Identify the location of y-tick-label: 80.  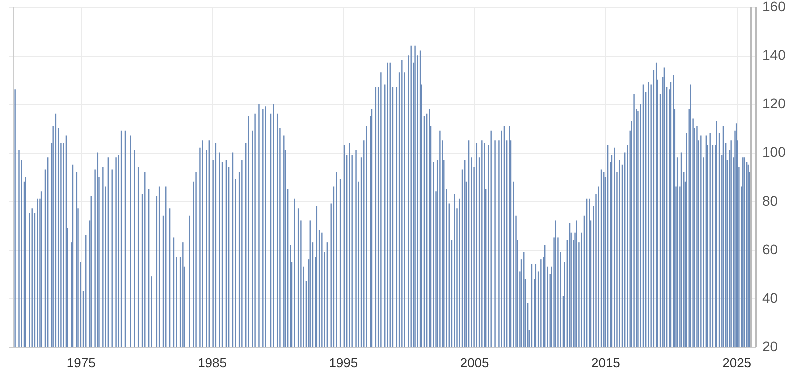
(770, 200).